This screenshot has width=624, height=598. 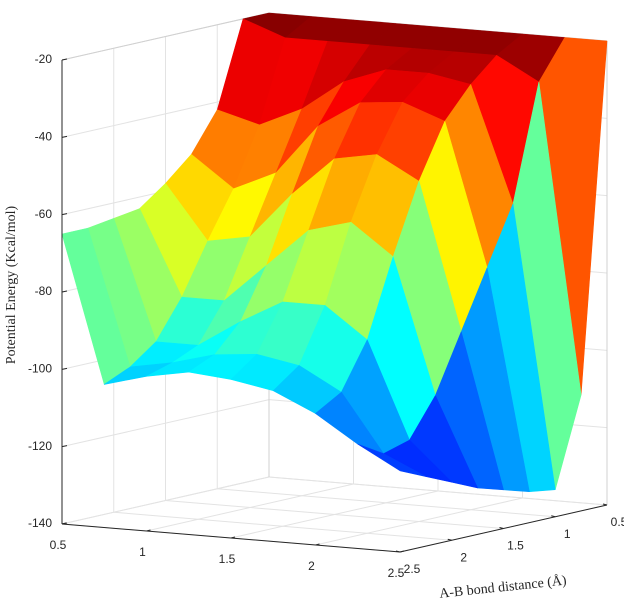 What do you see at coordinates (617, 522) in the screenshot?
I see `y-tick-label: 0.5` at bounding box center [617, 522].